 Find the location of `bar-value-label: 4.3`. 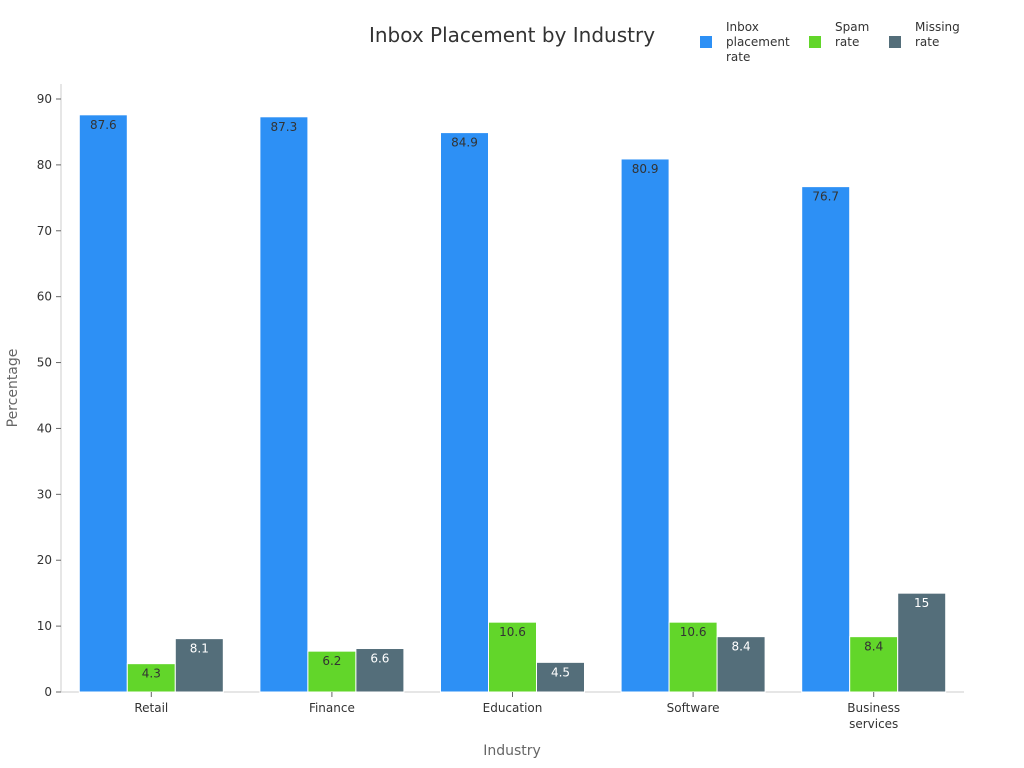

bar-value-label: 4.3 is located at coordinates (151, 674).